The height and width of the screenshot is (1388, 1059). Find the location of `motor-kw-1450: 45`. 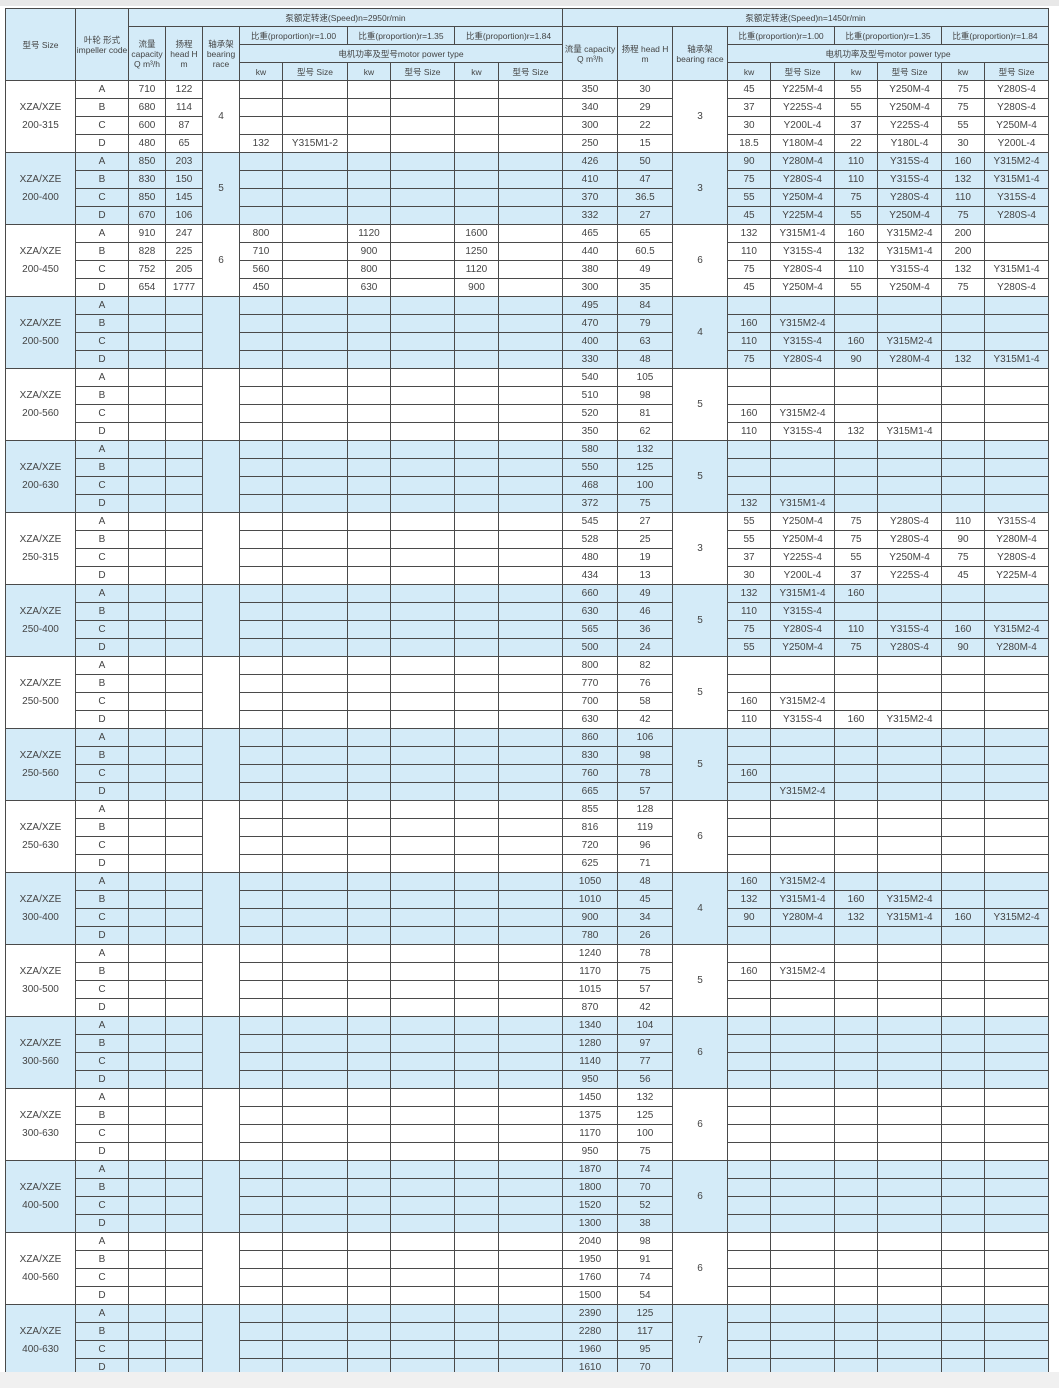

motor-kw-1450: 45 is located at coordinates (749, 287).